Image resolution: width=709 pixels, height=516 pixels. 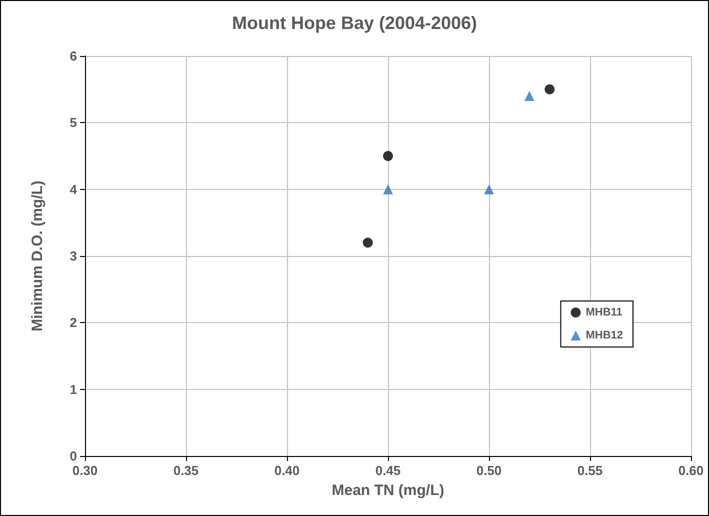 I want to click on x-tick-label: 0.40, so click(x=287, y=470).